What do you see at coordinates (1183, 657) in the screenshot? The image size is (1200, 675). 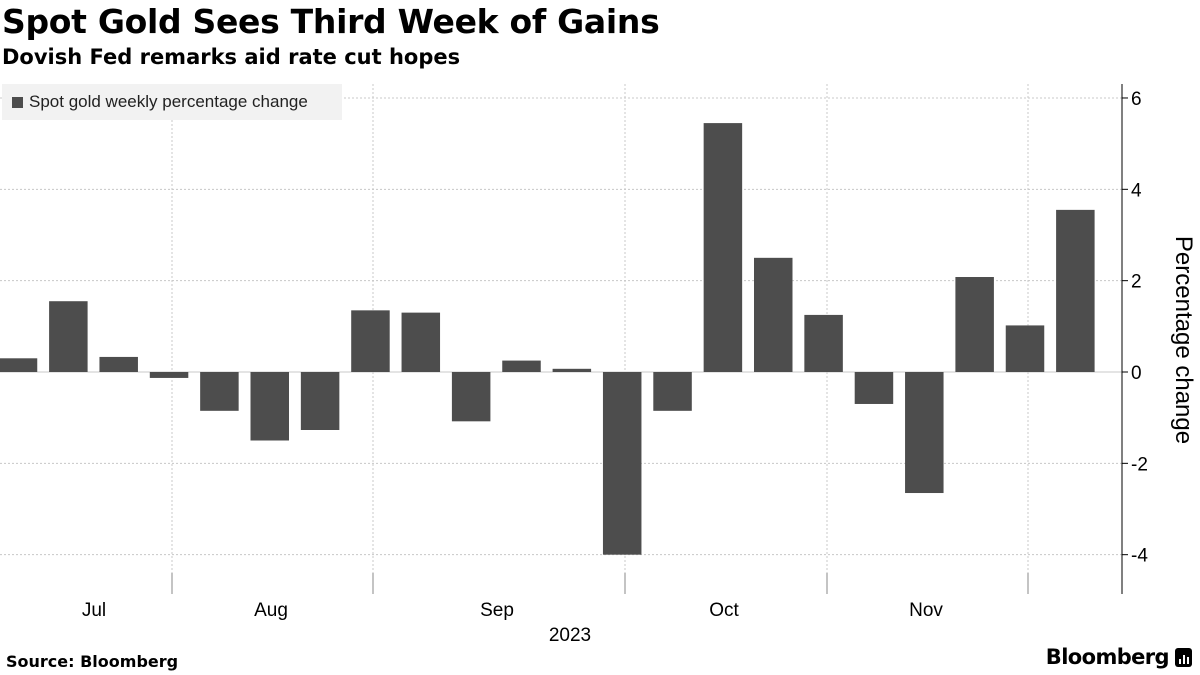 I see `bar-chart-icon` at bounding box center [1183, 657].